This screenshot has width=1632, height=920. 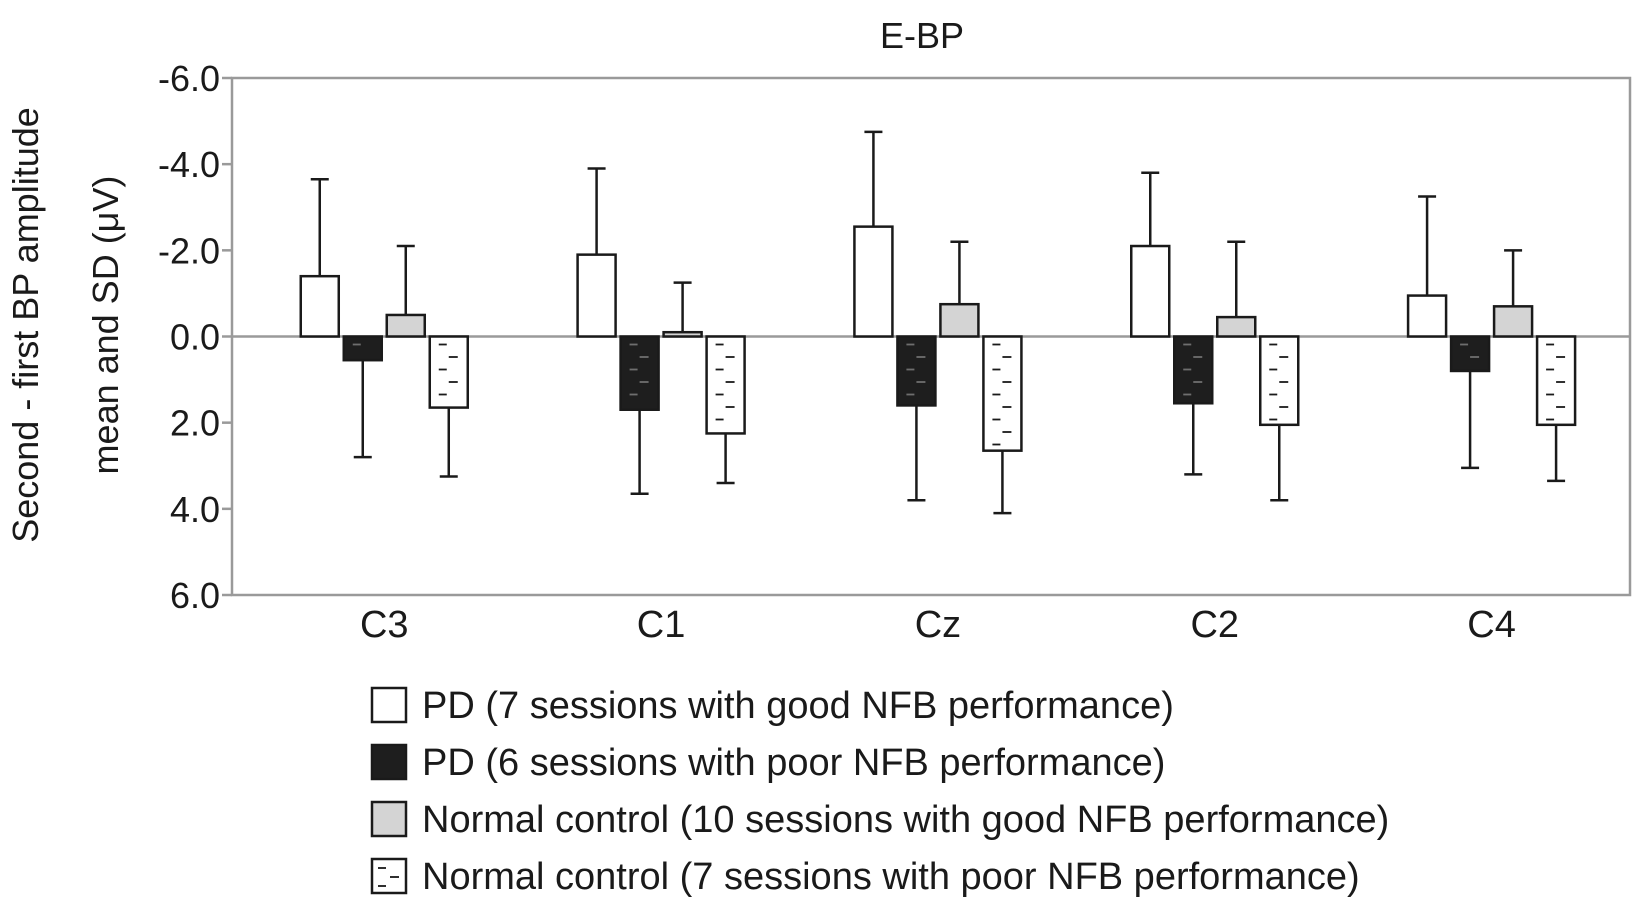 What do you see at coordinates (922, 35) in the screenshot?
I see `chart-title: E-BP` at bounding box center [922, 35].